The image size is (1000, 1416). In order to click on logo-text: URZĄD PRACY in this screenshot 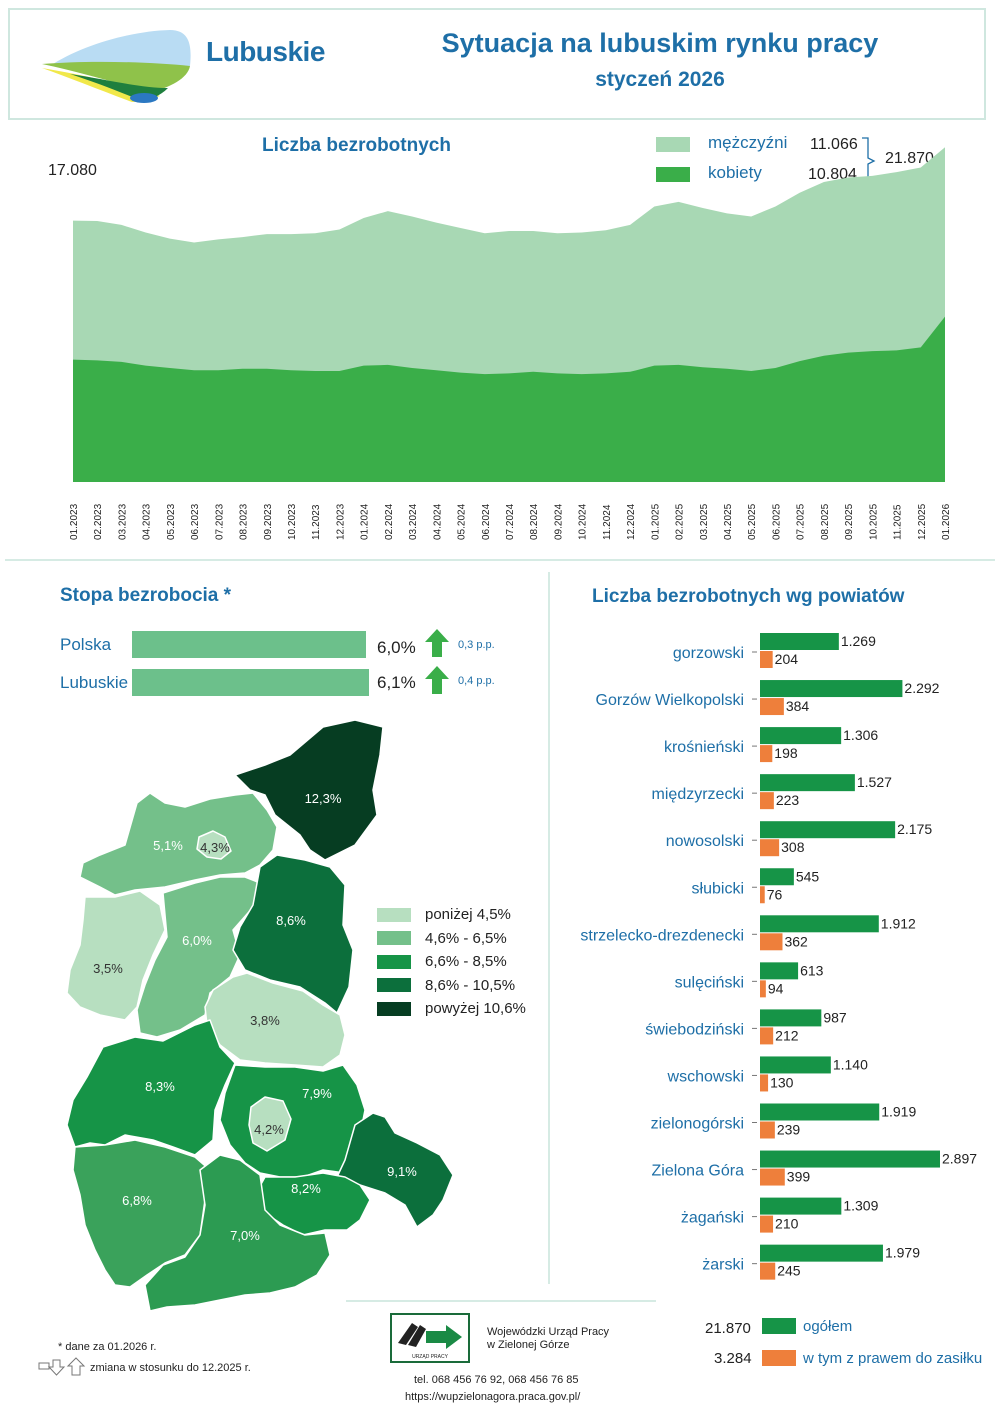, I will do `click(430, 1357)`.